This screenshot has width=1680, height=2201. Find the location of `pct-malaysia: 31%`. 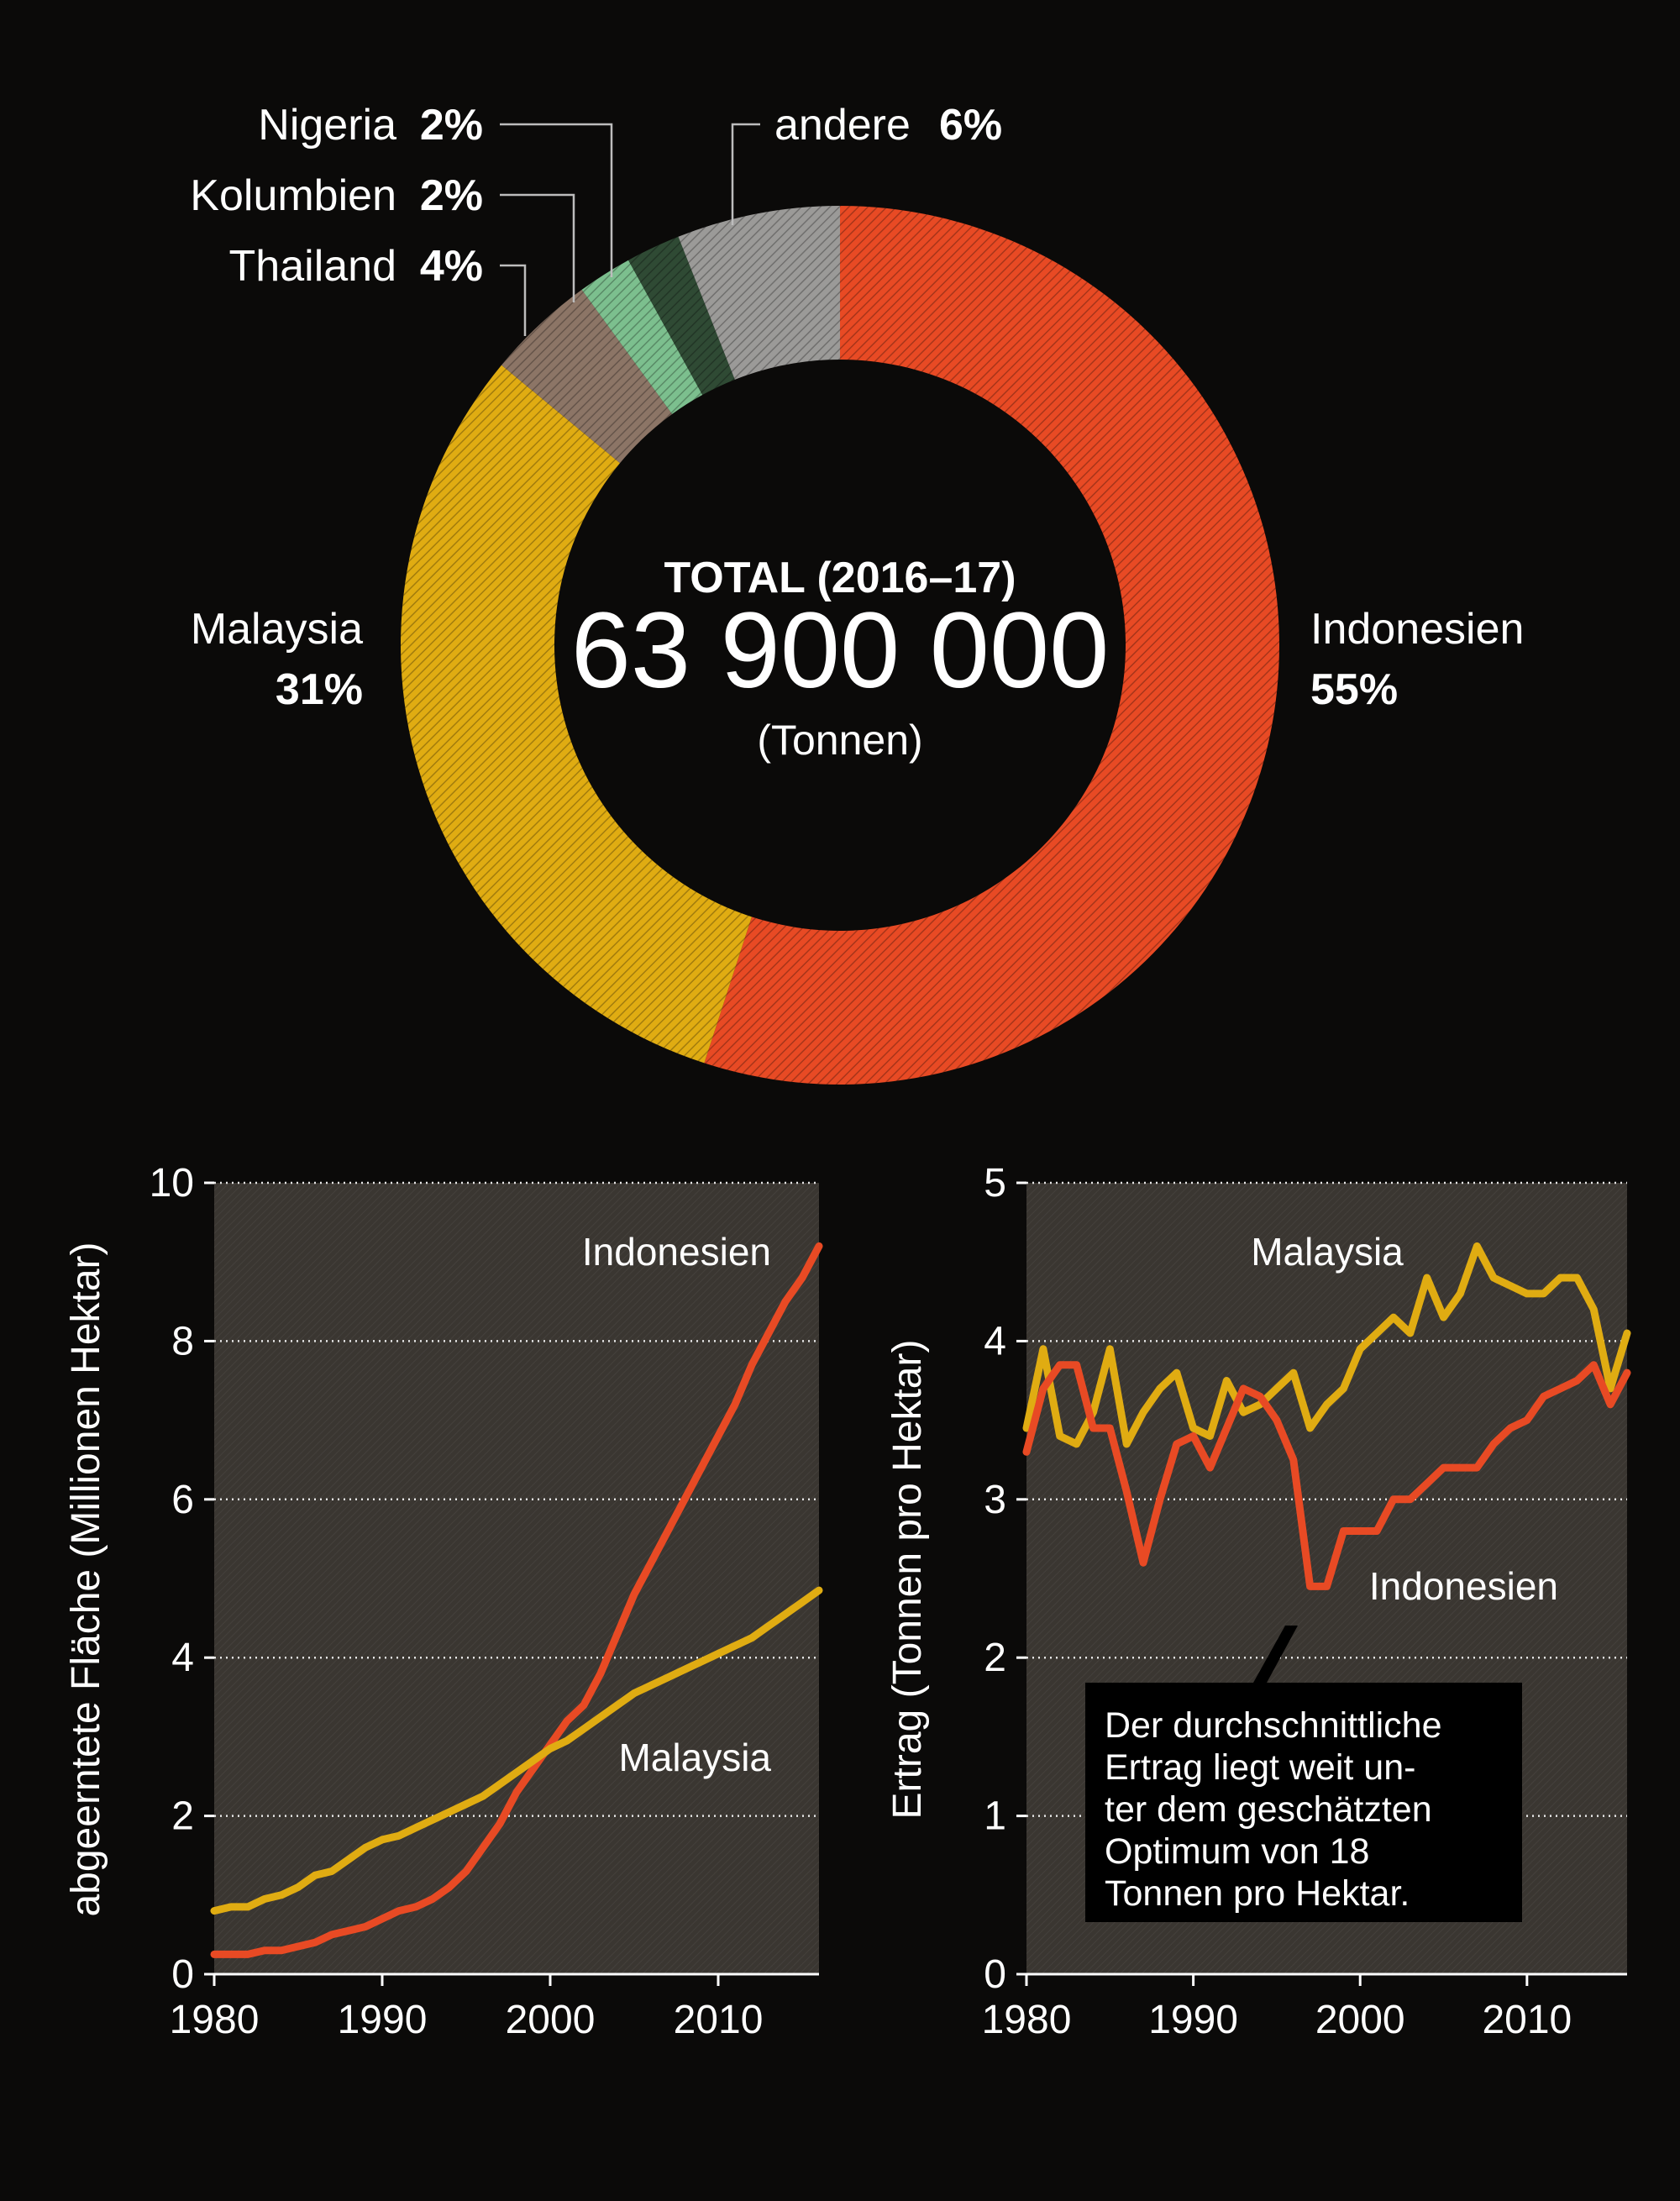

pct-malaysia: 31% is located at coordinates (319, 689).